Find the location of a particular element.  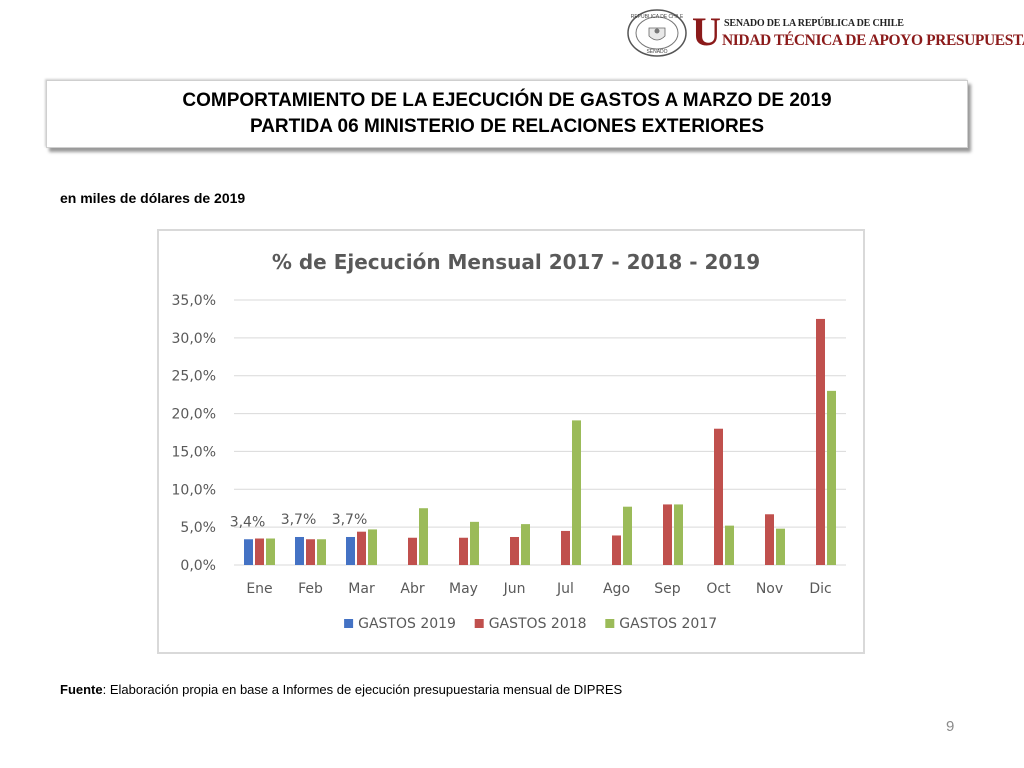

logo-unit-text: NIDAD TÉCNICA DE APOYO PRESUPUESTARIO is located at coordinates (873, 41).